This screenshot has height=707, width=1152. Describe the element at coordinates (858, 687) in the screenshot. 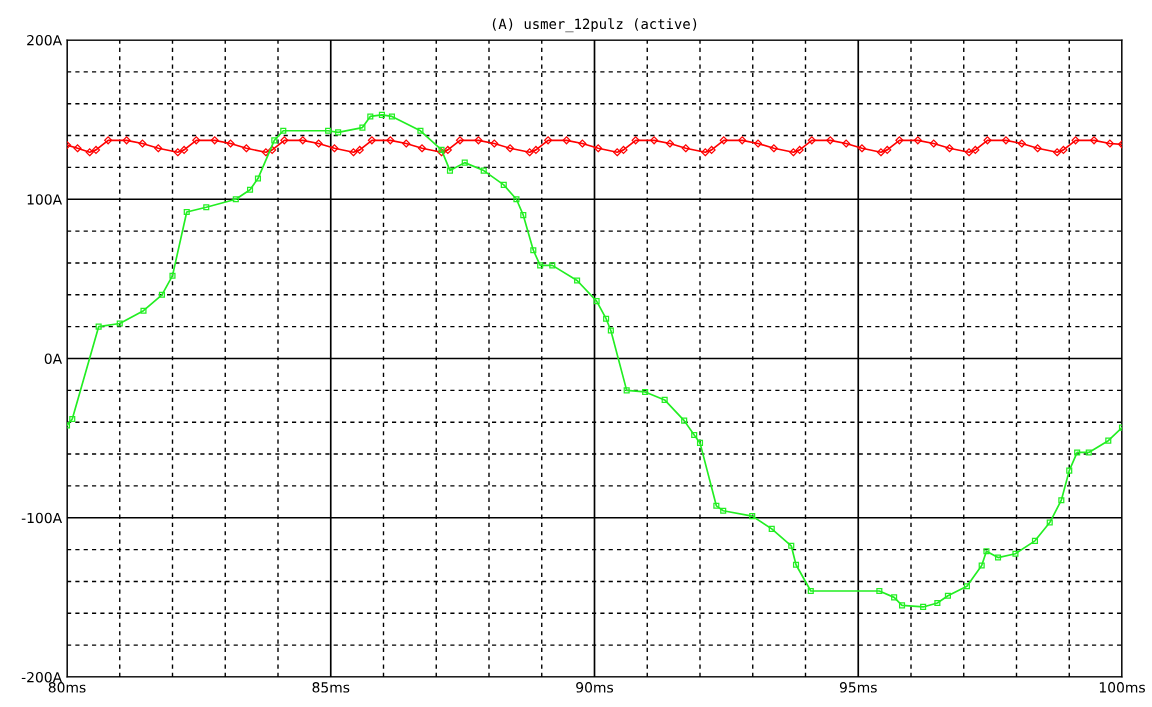

I see `x-tick-label: 95ms` at that location.